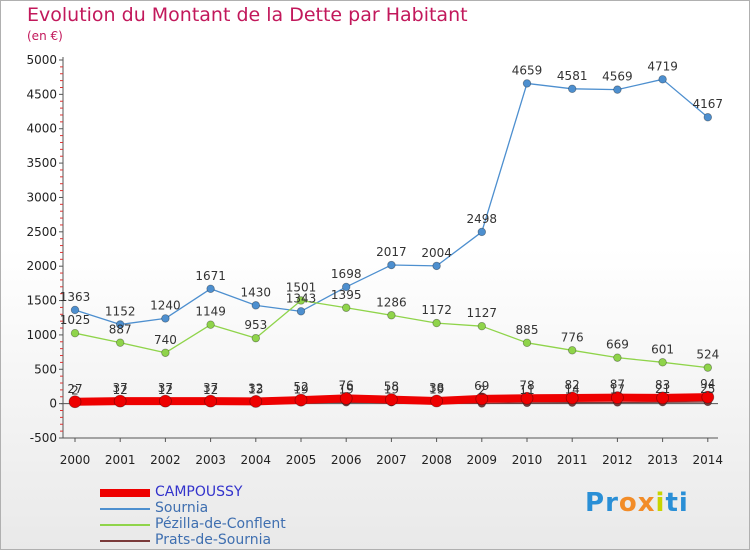  I want to click on data-label-campoussy: 32, so click(255, 388).